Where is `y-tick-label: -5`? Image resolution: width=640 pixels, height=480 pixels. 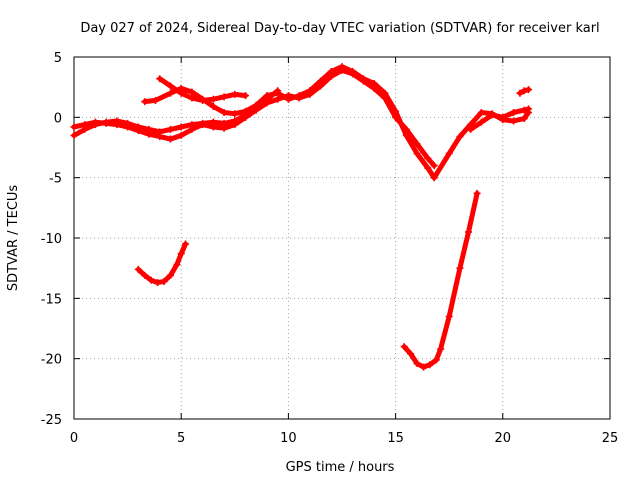 y-tick-label: -5 is located at coordinates (55, 179).